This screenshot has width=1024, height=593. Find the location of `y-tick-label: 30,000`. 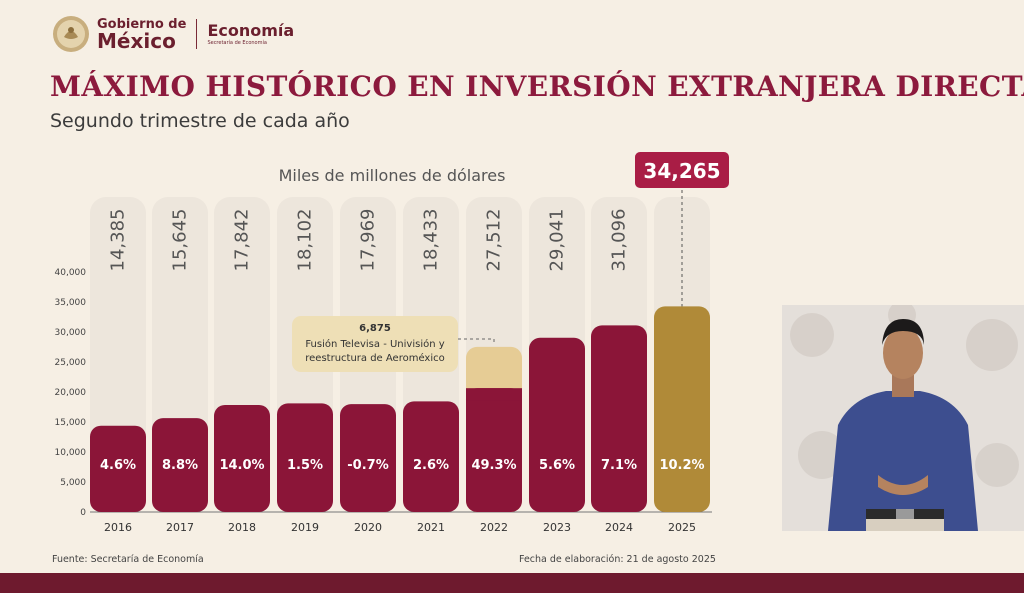

y-tick-label: 30,000 is located at coordinates (71, 333).